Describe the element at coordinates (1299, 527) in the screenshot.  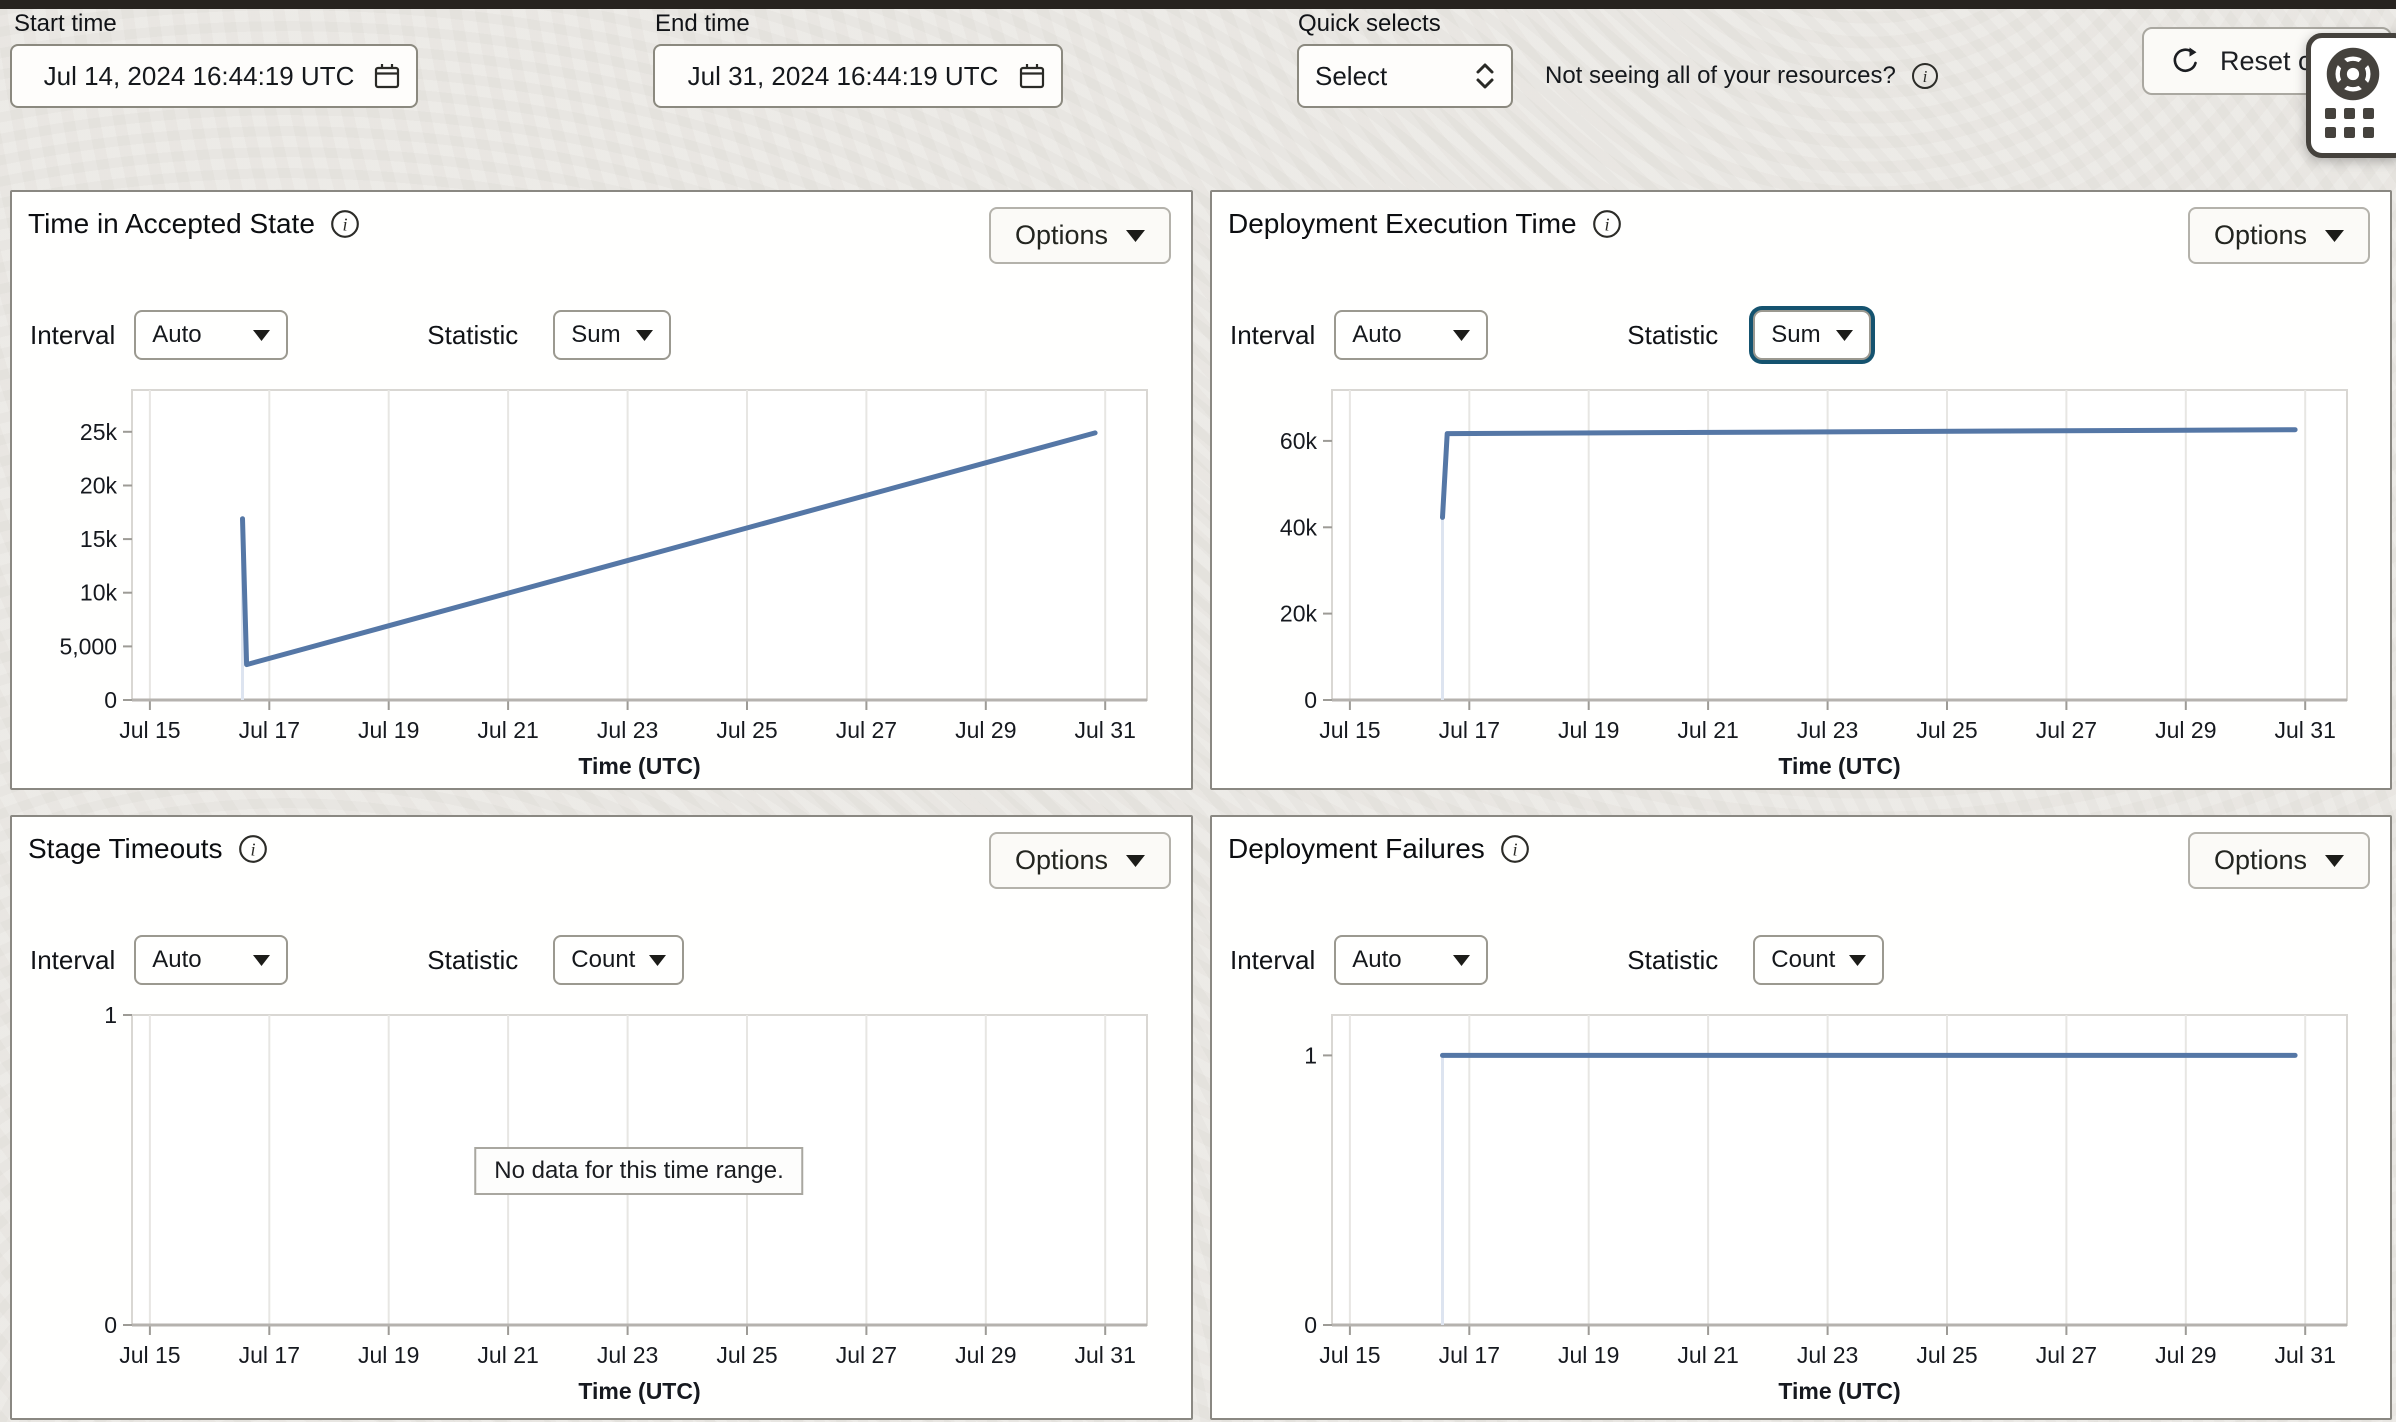
I see `svg-text: 40k` at that location.